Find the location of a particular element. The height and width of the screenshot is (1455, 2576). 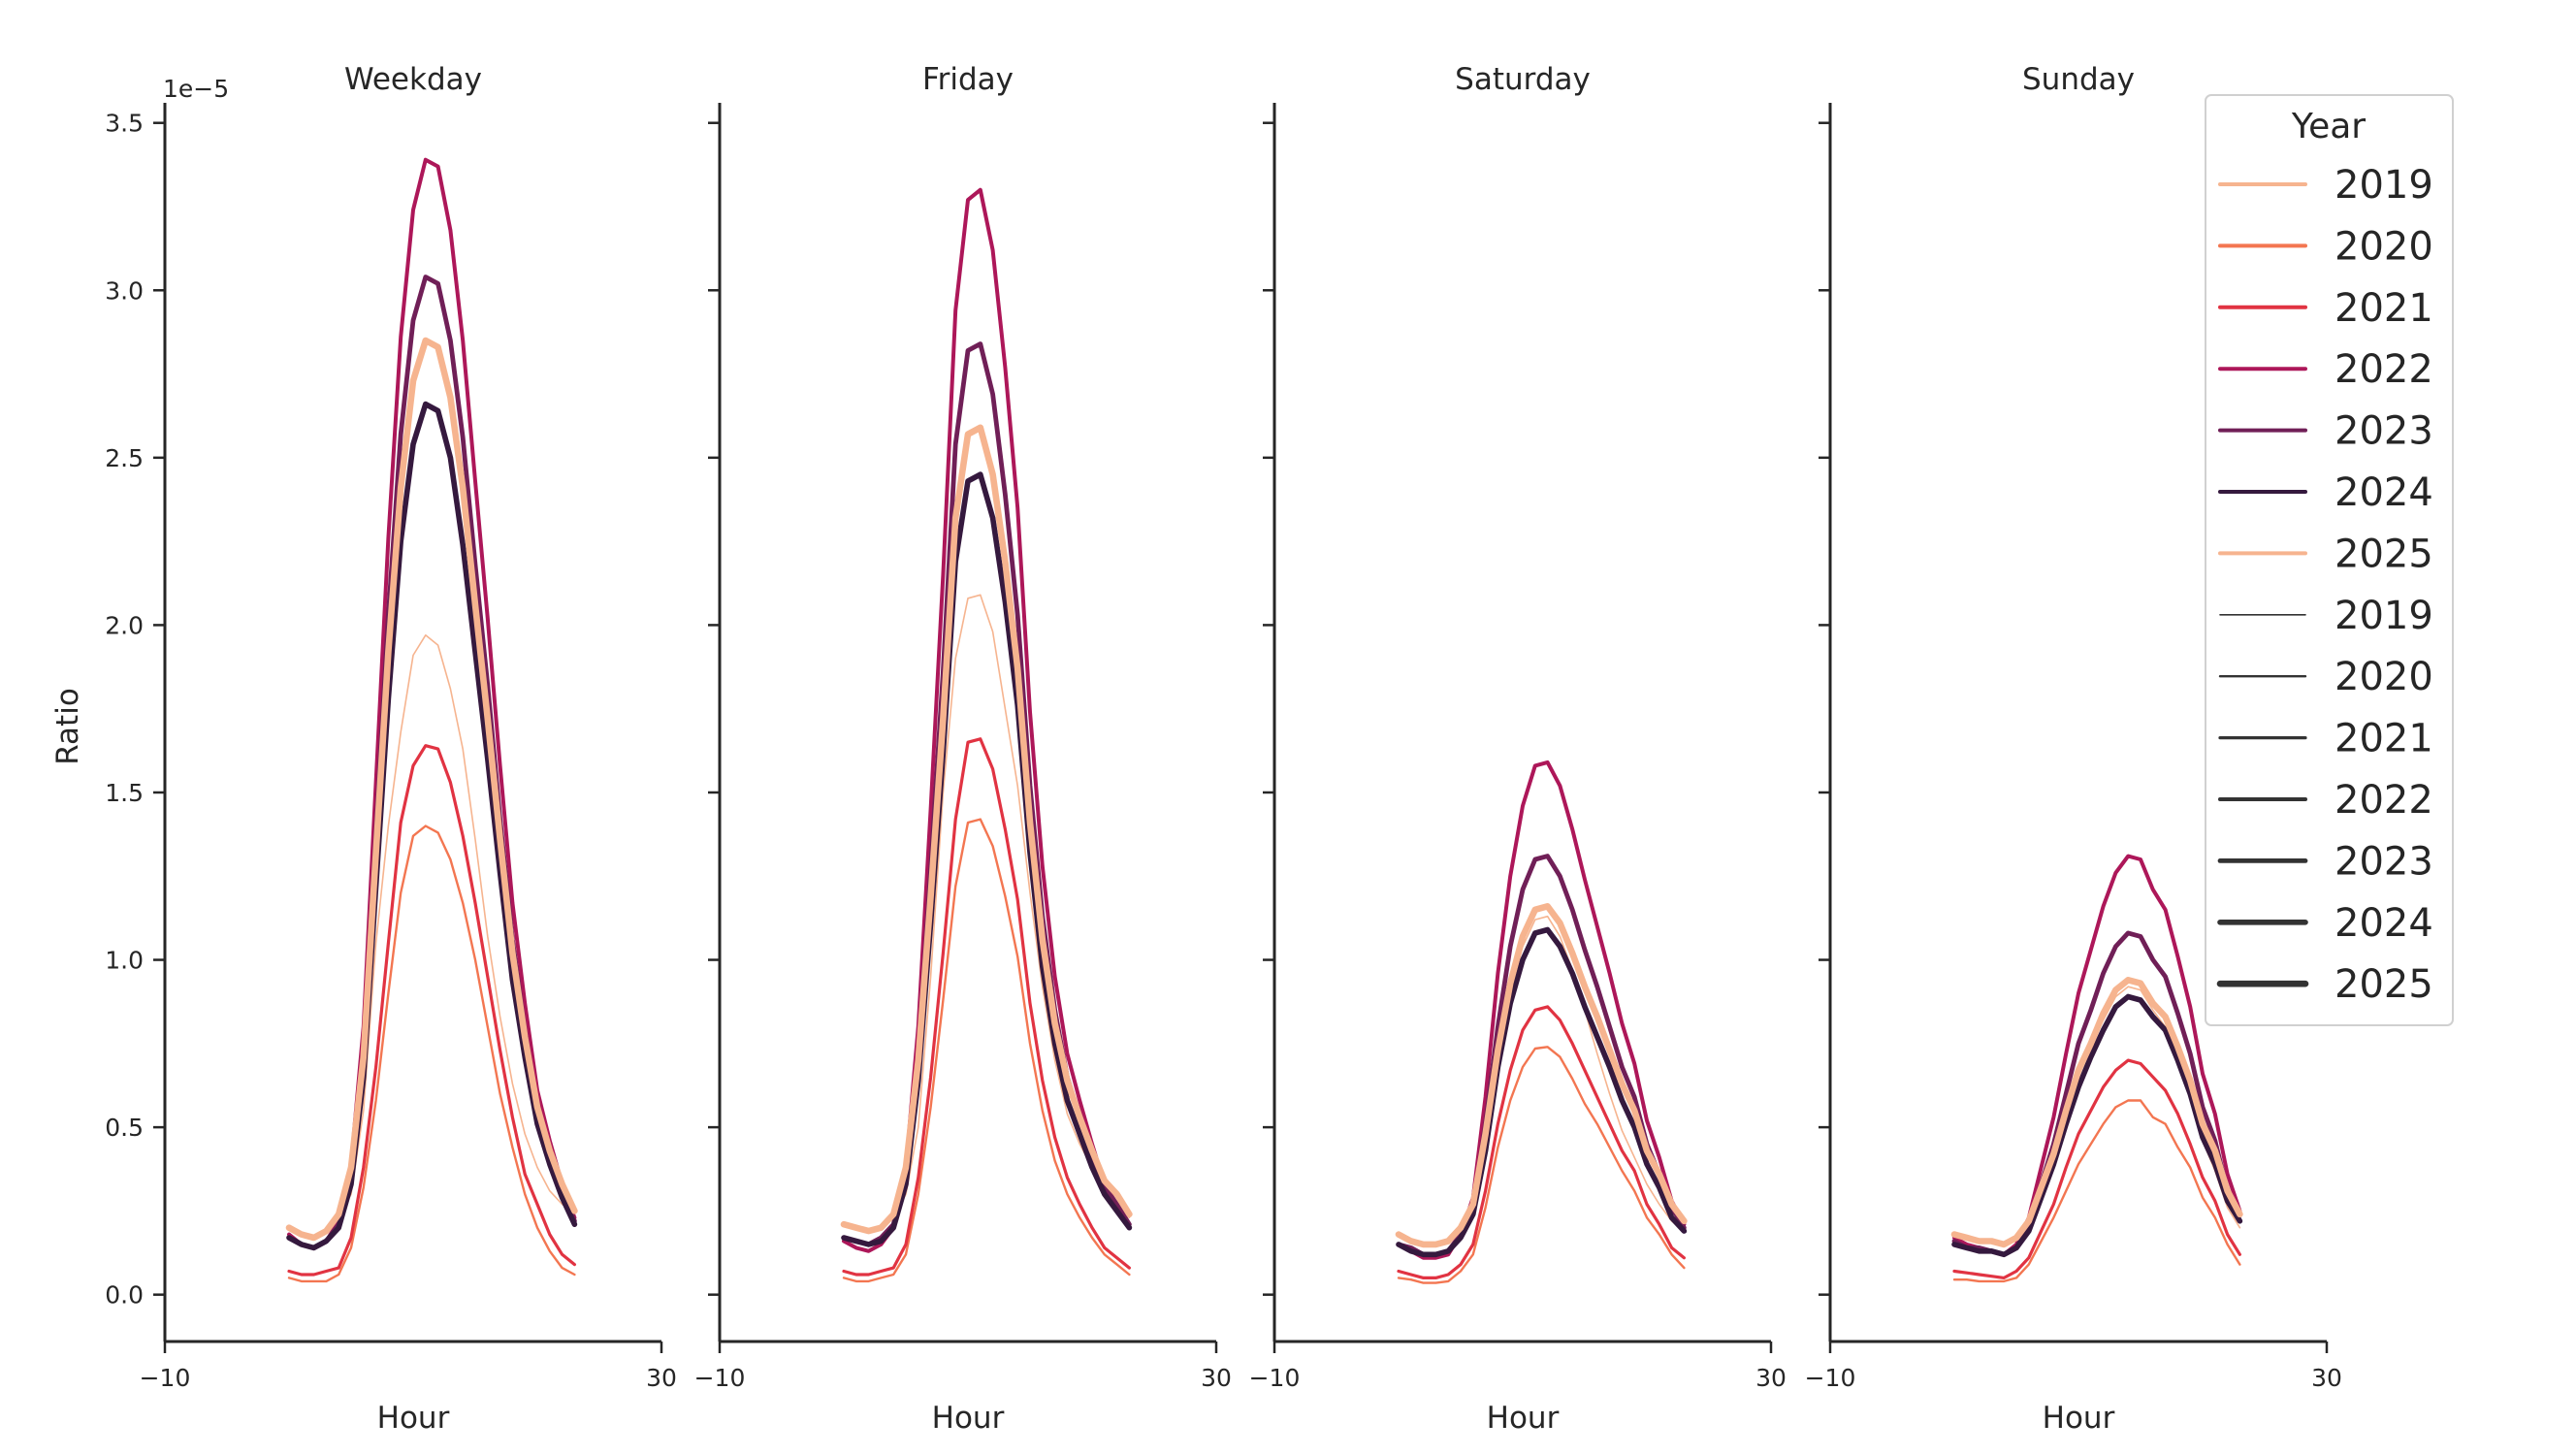

y-tick-label: 0.5 is located at coordinates (124, 1128).